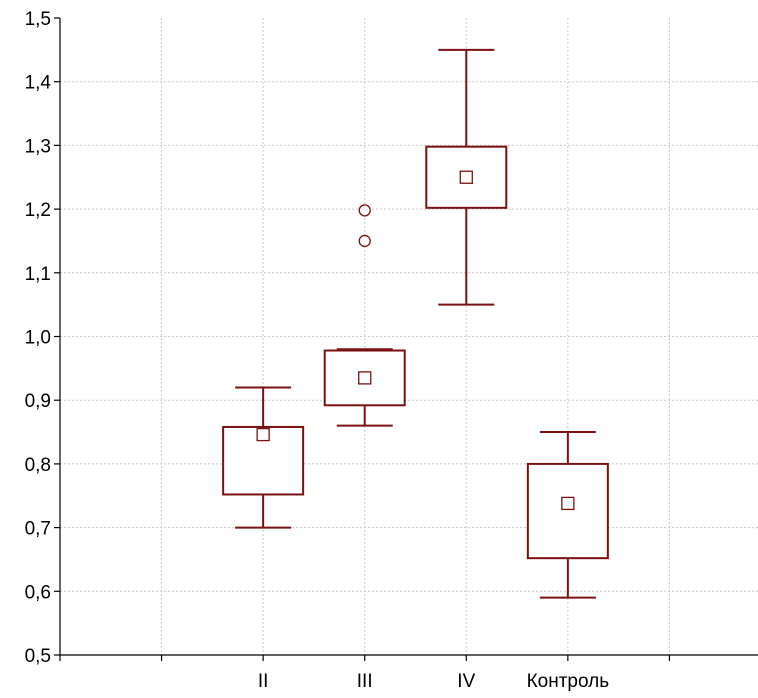  Describe the element at coordinates (38, 529) in the screenshot. I see `y-tick-label: 0,7` at that location.